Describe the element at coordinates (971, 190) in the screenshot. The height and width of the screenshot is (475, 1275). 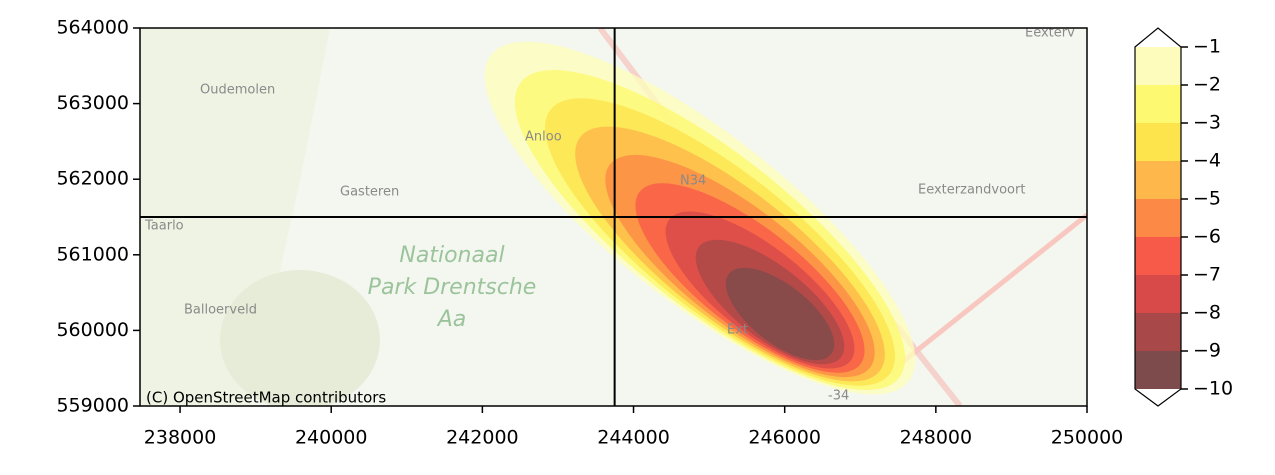
I see `place-label: Eexterzandvoort` at that location.